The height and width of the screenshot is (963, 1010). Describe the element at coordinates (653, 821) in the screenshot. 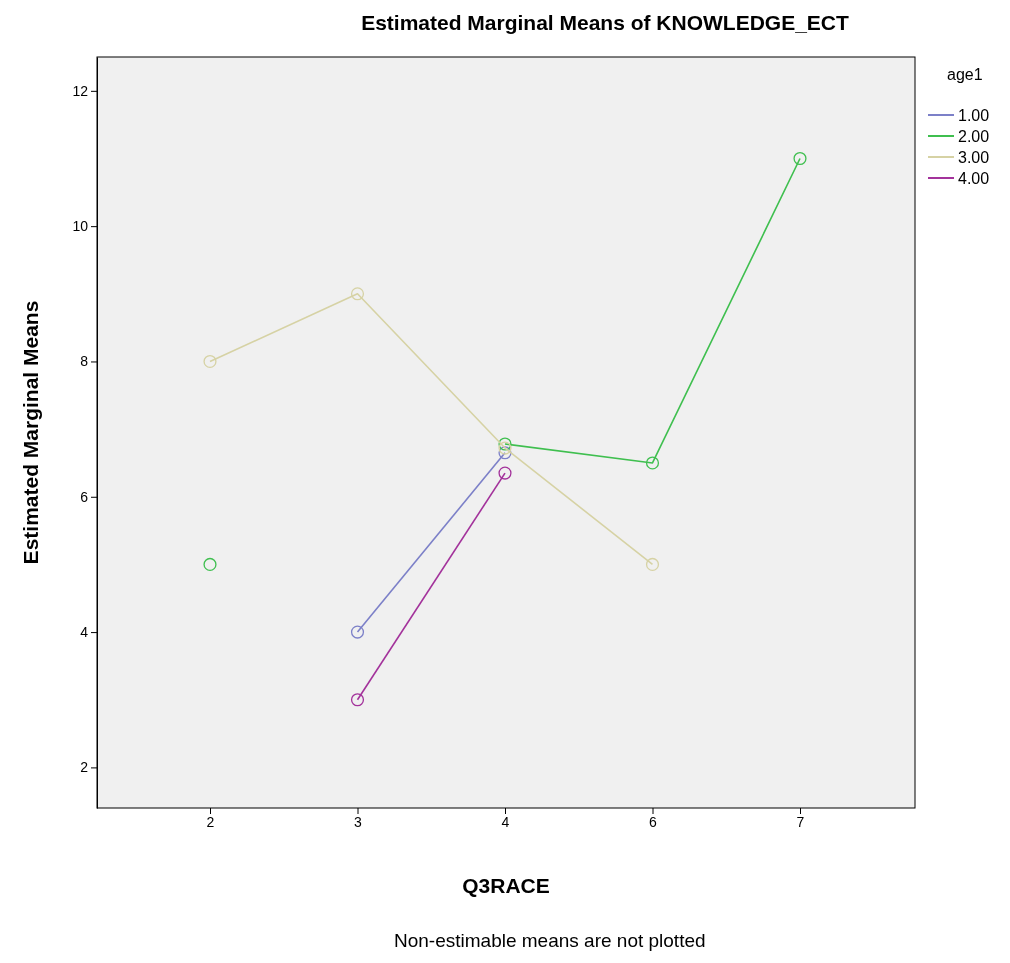

I see `x-tick-label: 6` at that location.